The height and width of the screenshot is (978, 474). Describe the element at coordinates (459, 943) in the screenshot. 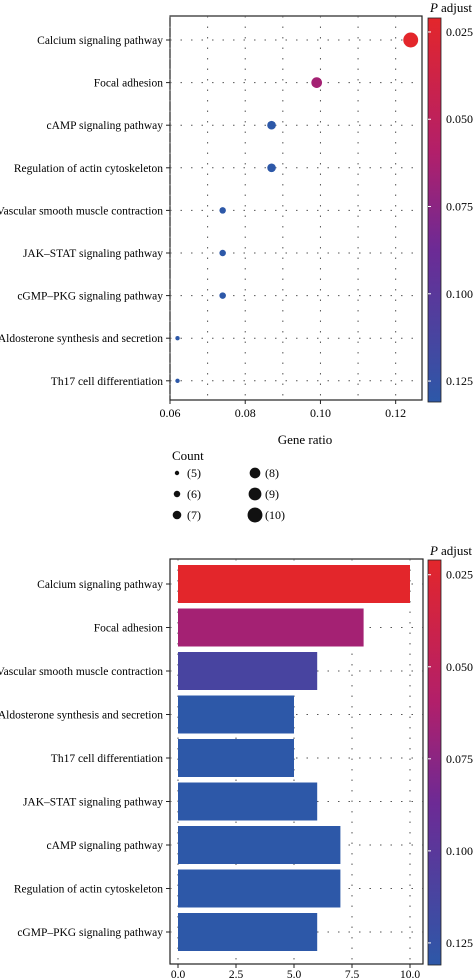

I see `colorbar-bottom-tick-label-4: 0.125` at that location.